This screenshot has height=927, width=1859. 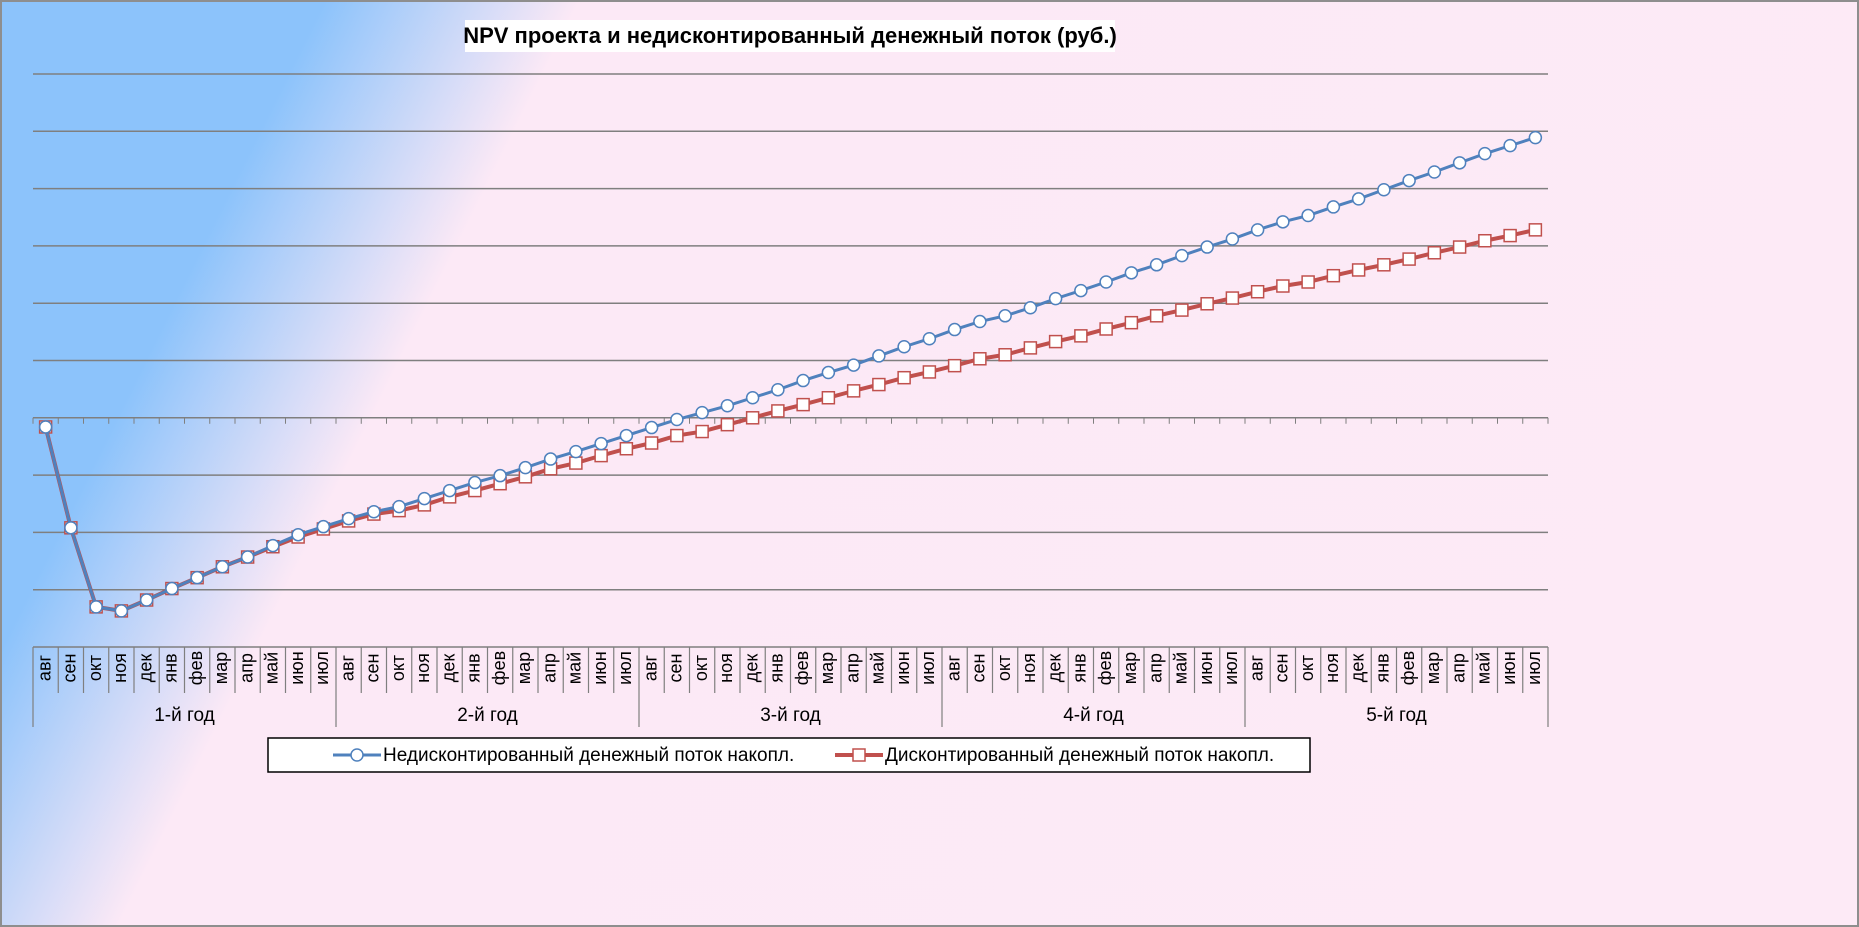 I want to click on group-label: 2-й год, so click(x=487, y=715).